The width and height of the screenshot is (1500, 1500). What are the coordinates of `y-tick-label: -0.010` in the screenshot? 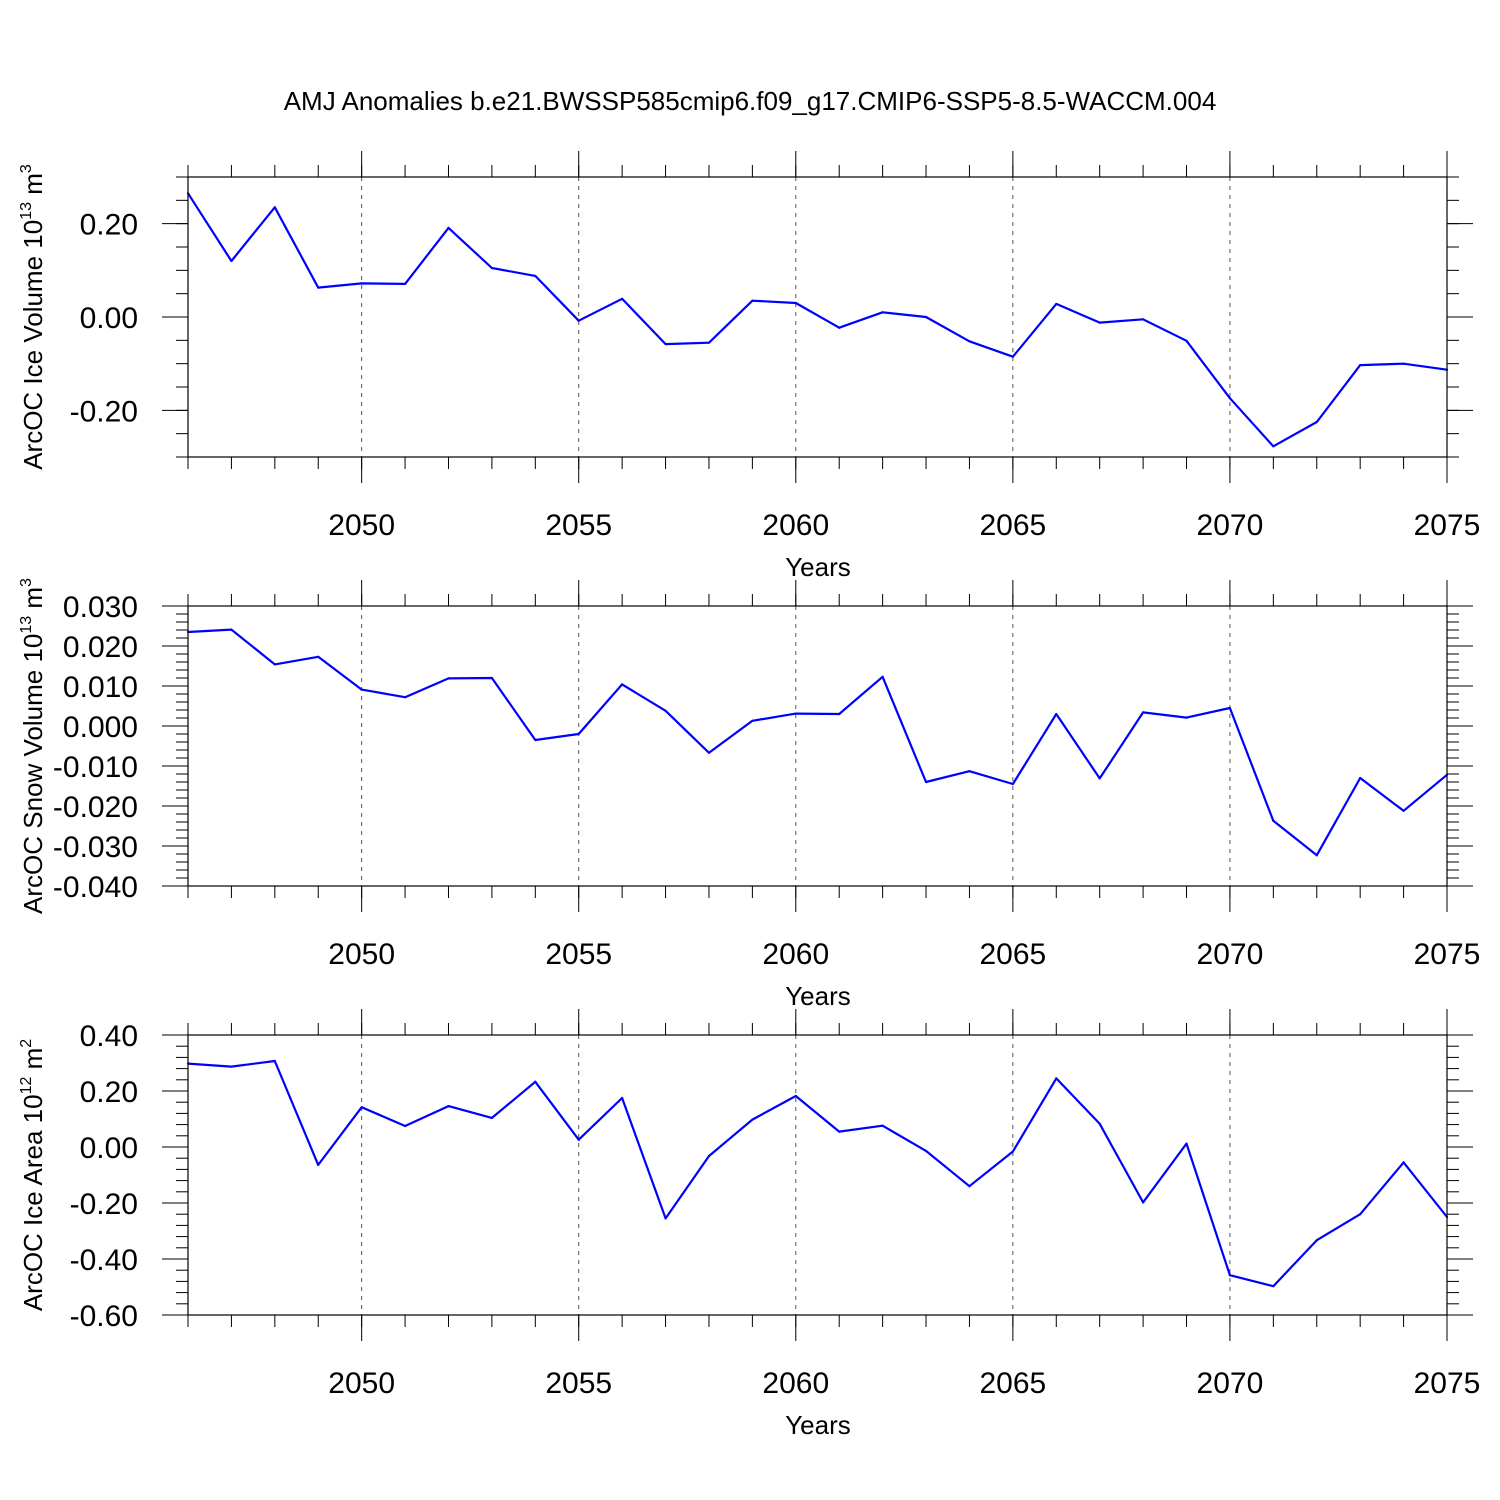 It's located at (95, 767).